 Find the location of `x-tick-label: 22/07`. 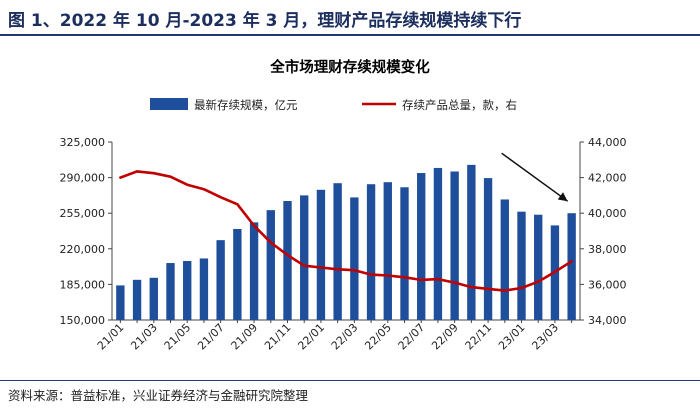

x-tick-label: 22/07 is located at coordinates (412, 337).